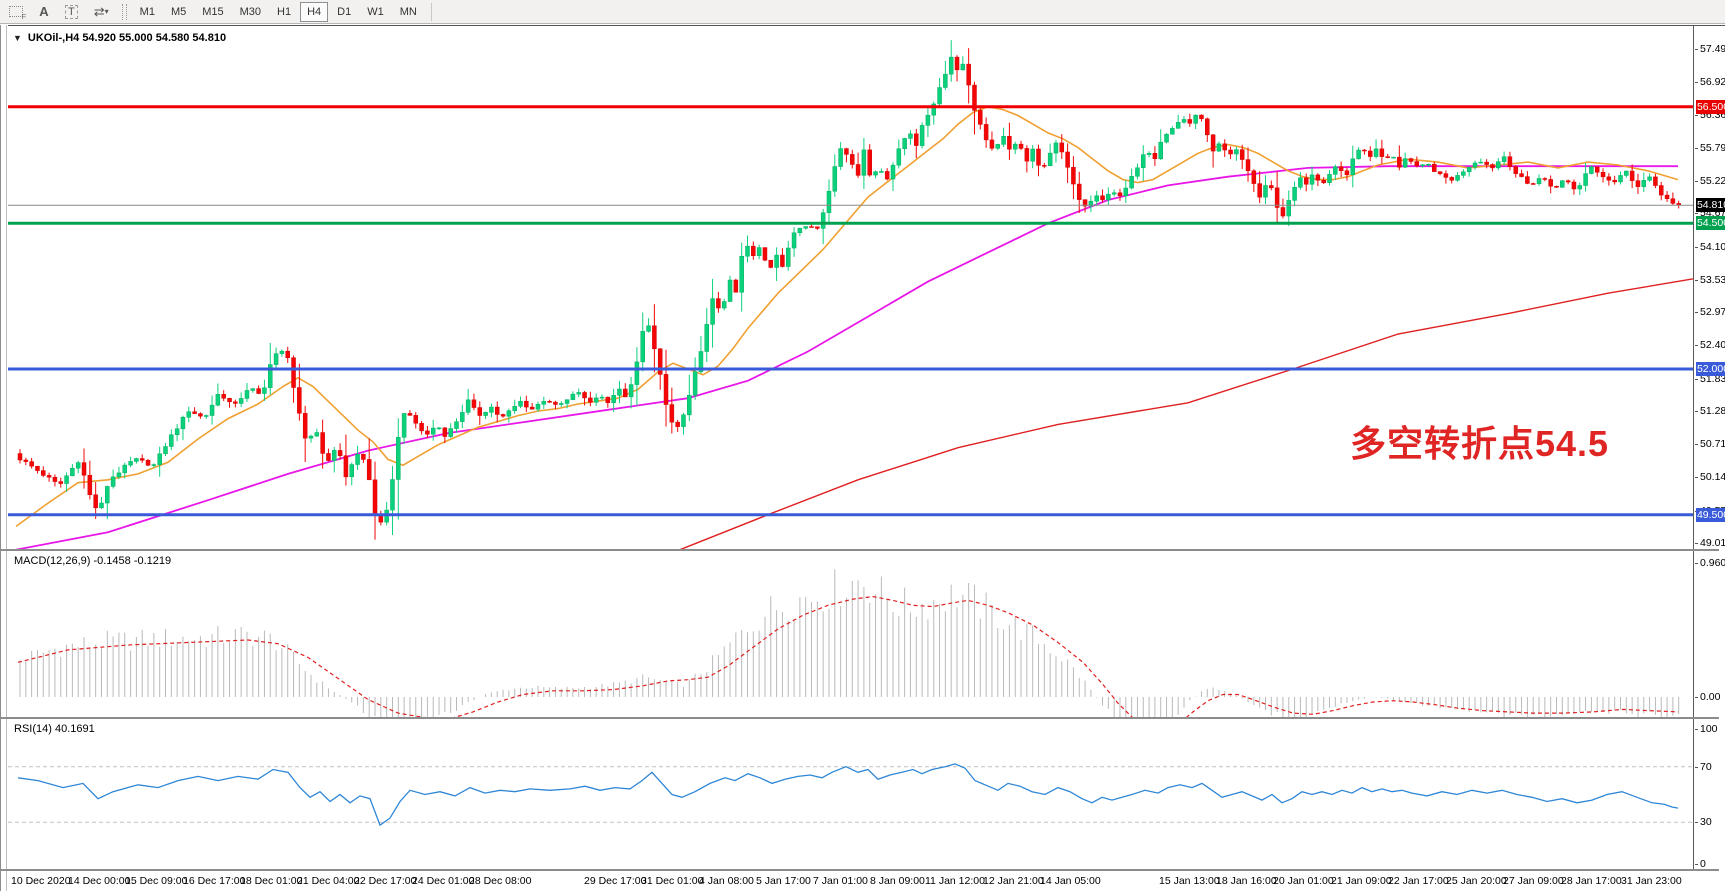  What do you see at coordinates (1710, 49) in the screenshot?
I see `price-tick: 57.490` at bounding box center [1710, 49].